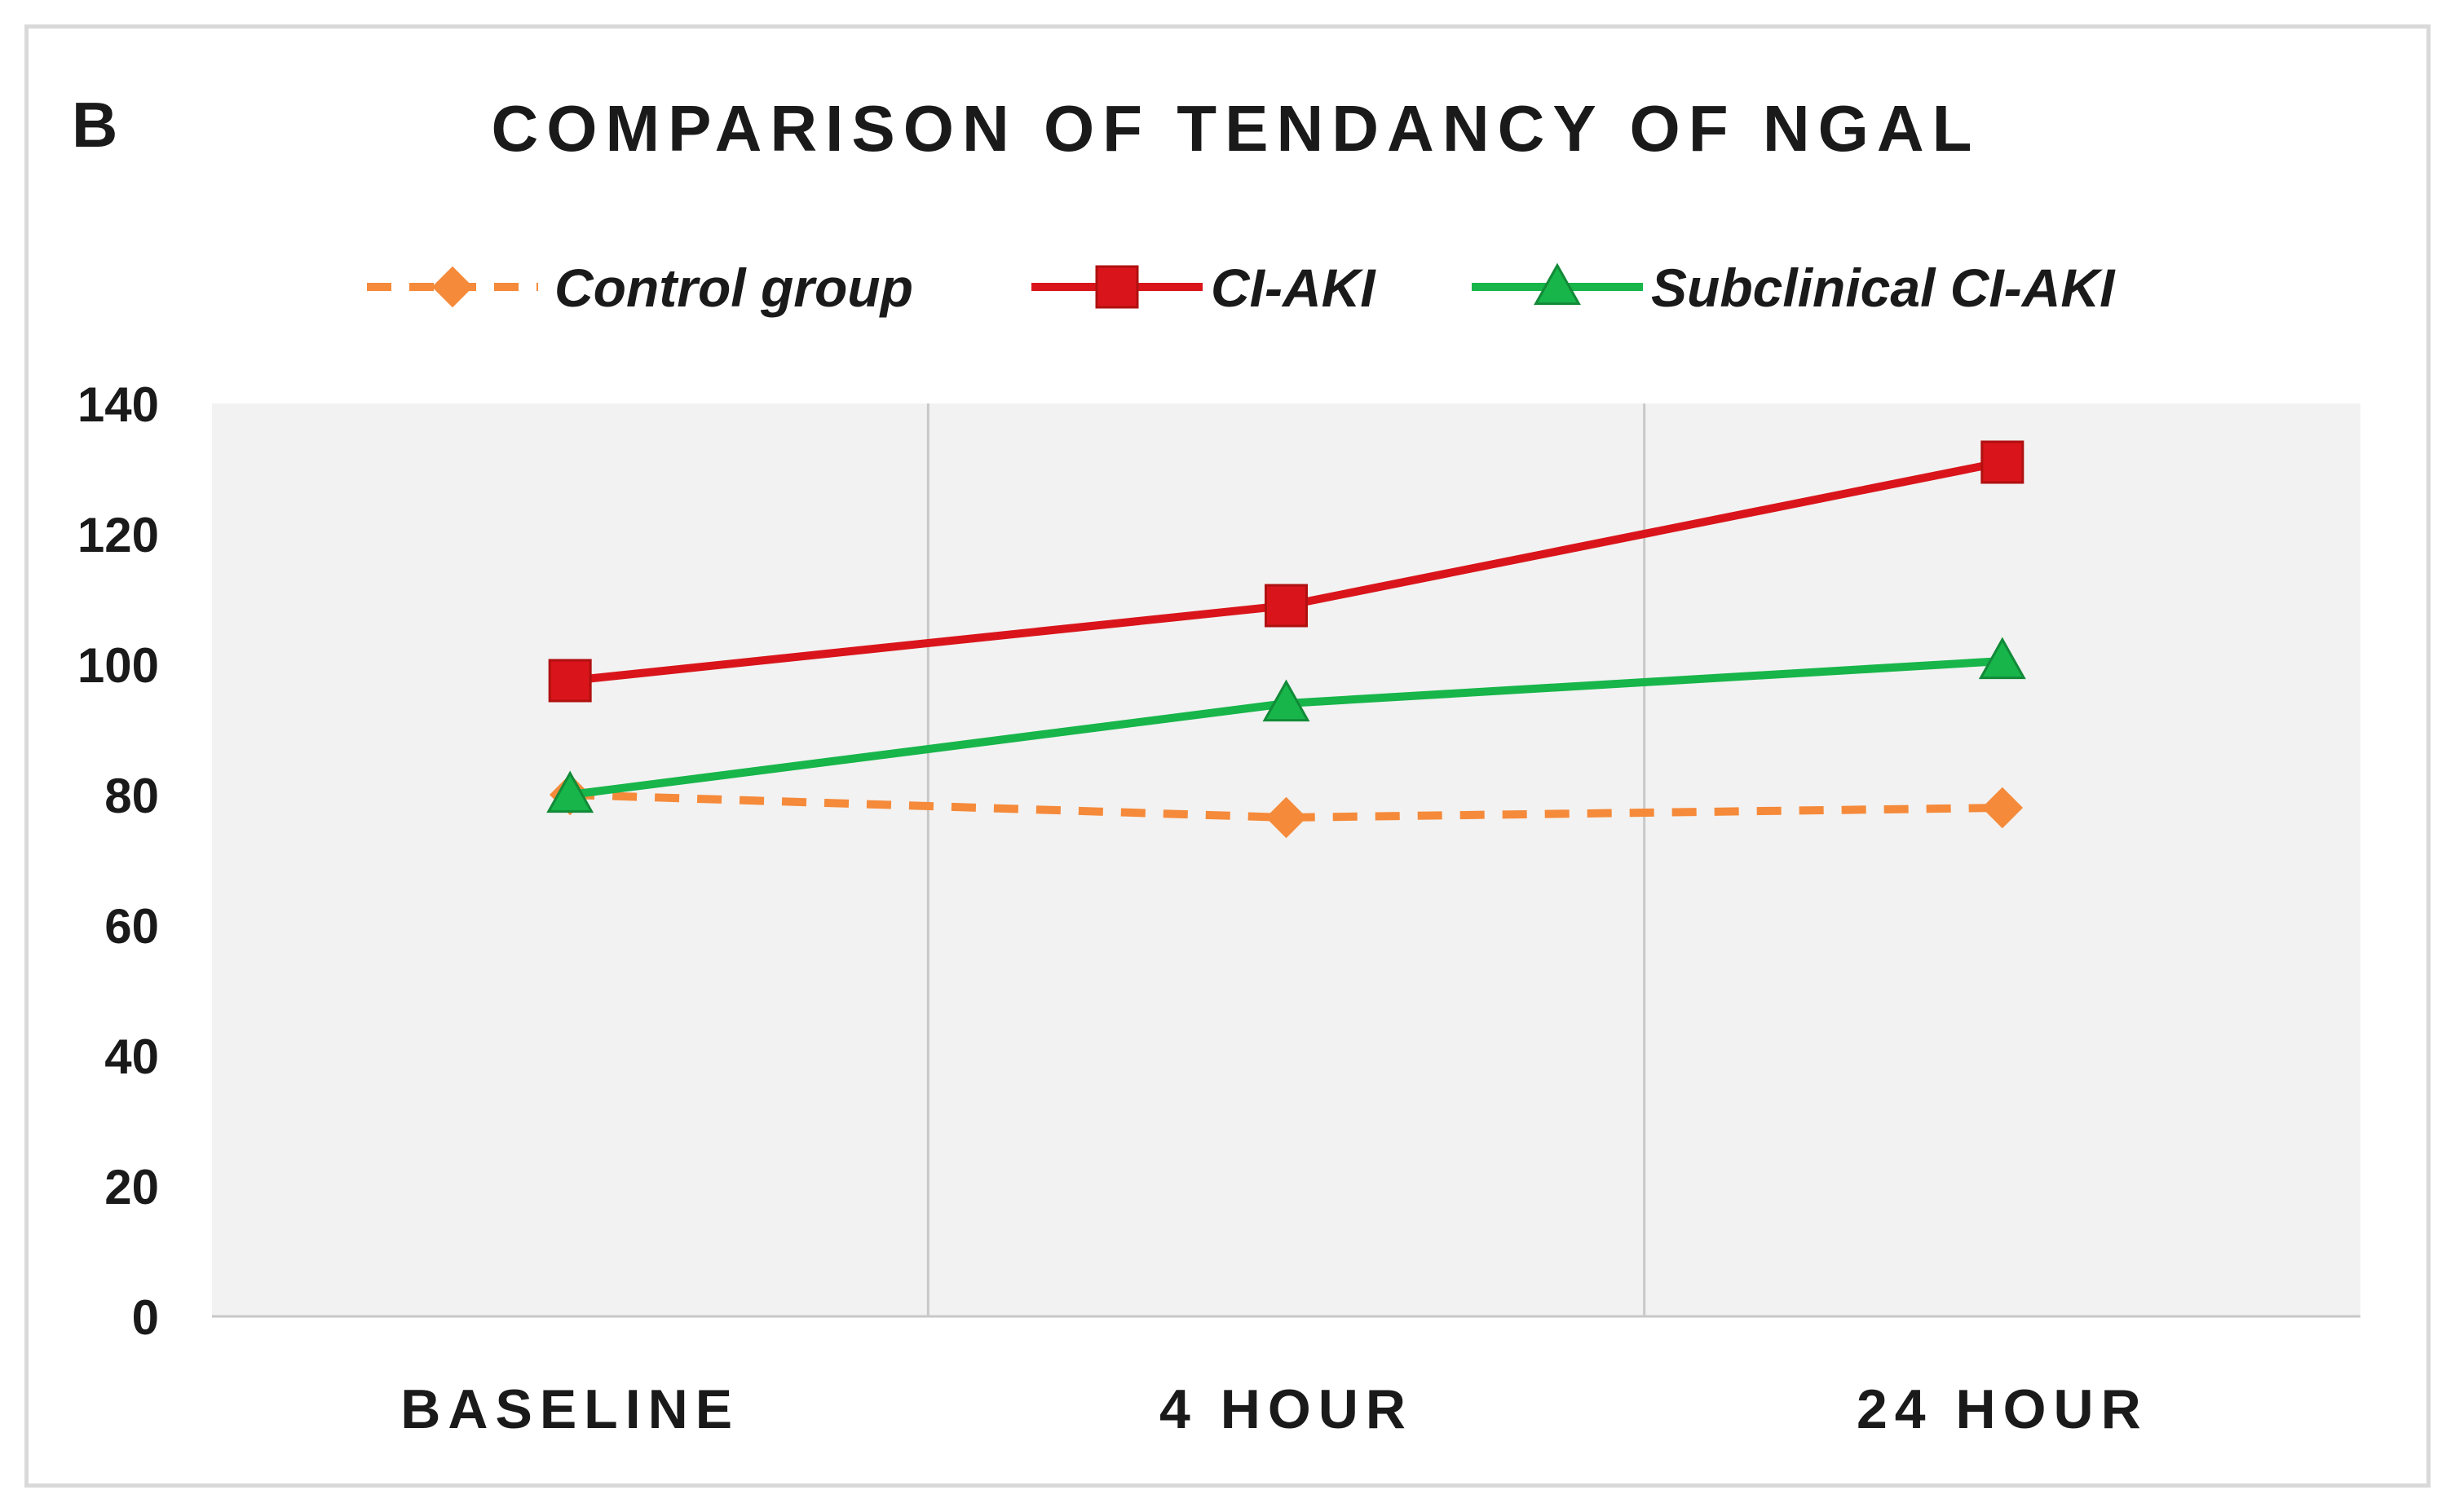 Image resolution: width=2455 pixels, height=1512 pixels. I want to click on x-tick-label: BASELINE, so click(570, 1409).